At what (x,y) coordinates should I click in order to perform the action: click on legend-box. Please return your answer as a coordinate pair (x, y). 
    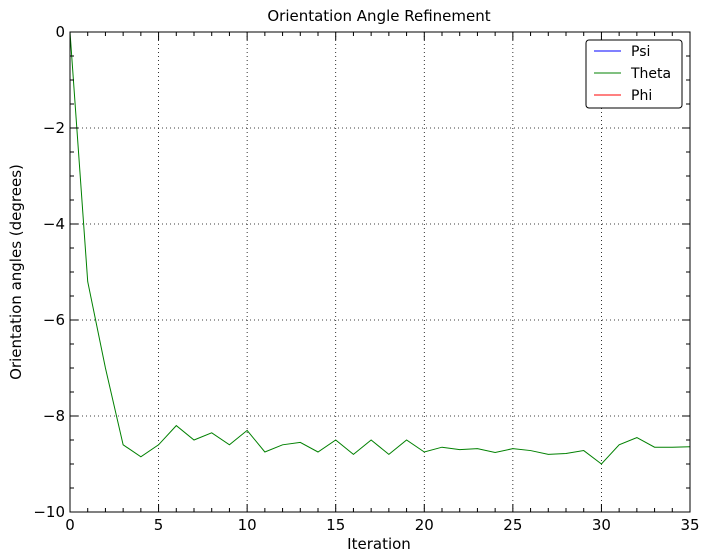
    Looking at the image, I should click on (634, 74).